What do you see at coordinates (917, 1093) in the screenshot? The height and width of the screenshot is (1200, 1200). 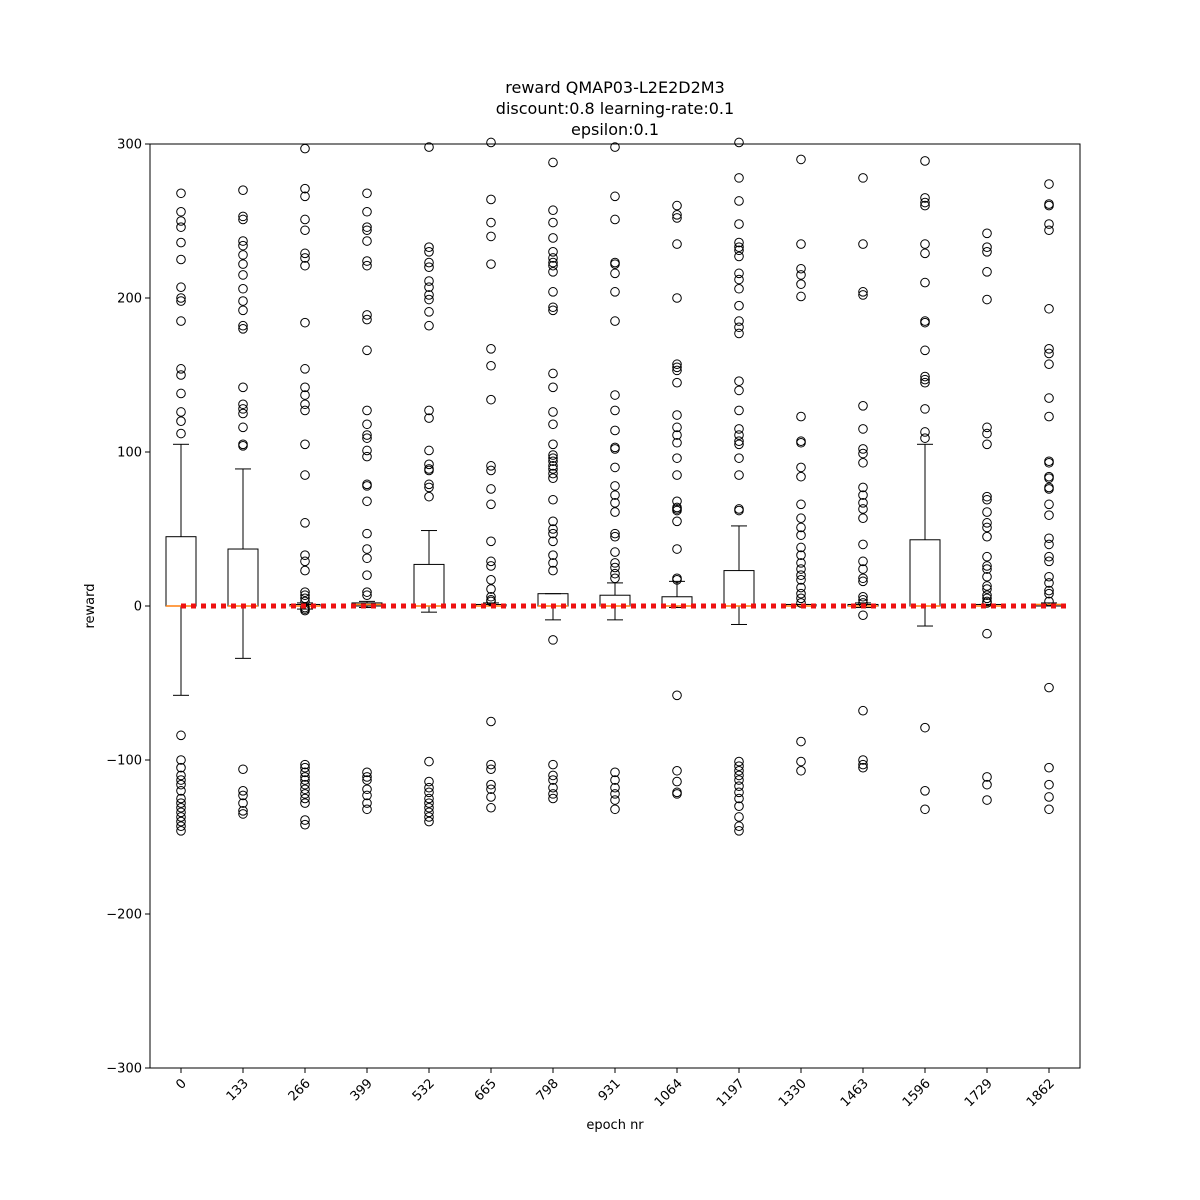 I see `x-tick-label: 1596` at bounding box center [917, 1093].